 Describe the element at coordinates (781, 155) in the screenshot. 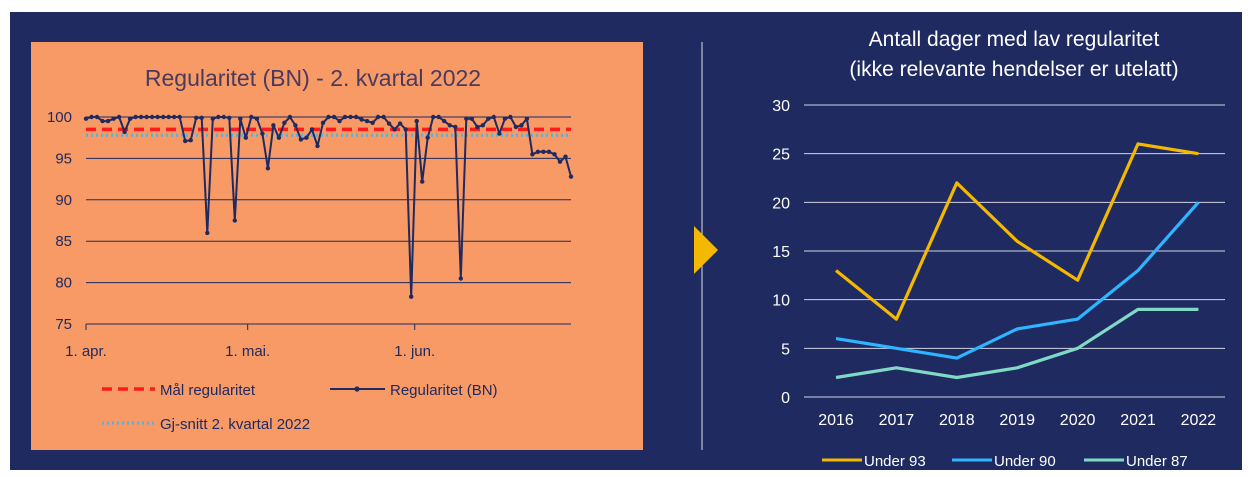

I see `right-y-tick-label: 25` at that location.